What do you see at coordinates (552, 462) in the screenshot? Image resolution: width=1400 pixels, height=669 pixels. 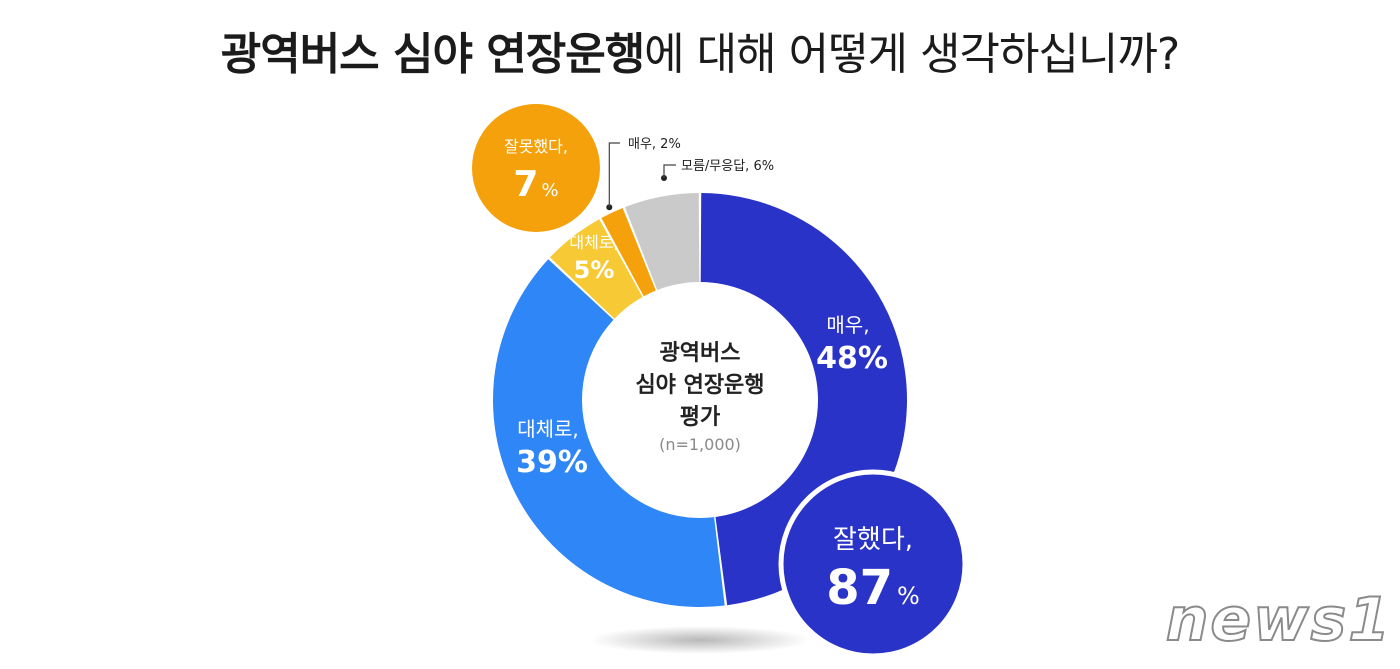 I see `slice-value-fairly-good: 39%` at bounding box center [552, 462].